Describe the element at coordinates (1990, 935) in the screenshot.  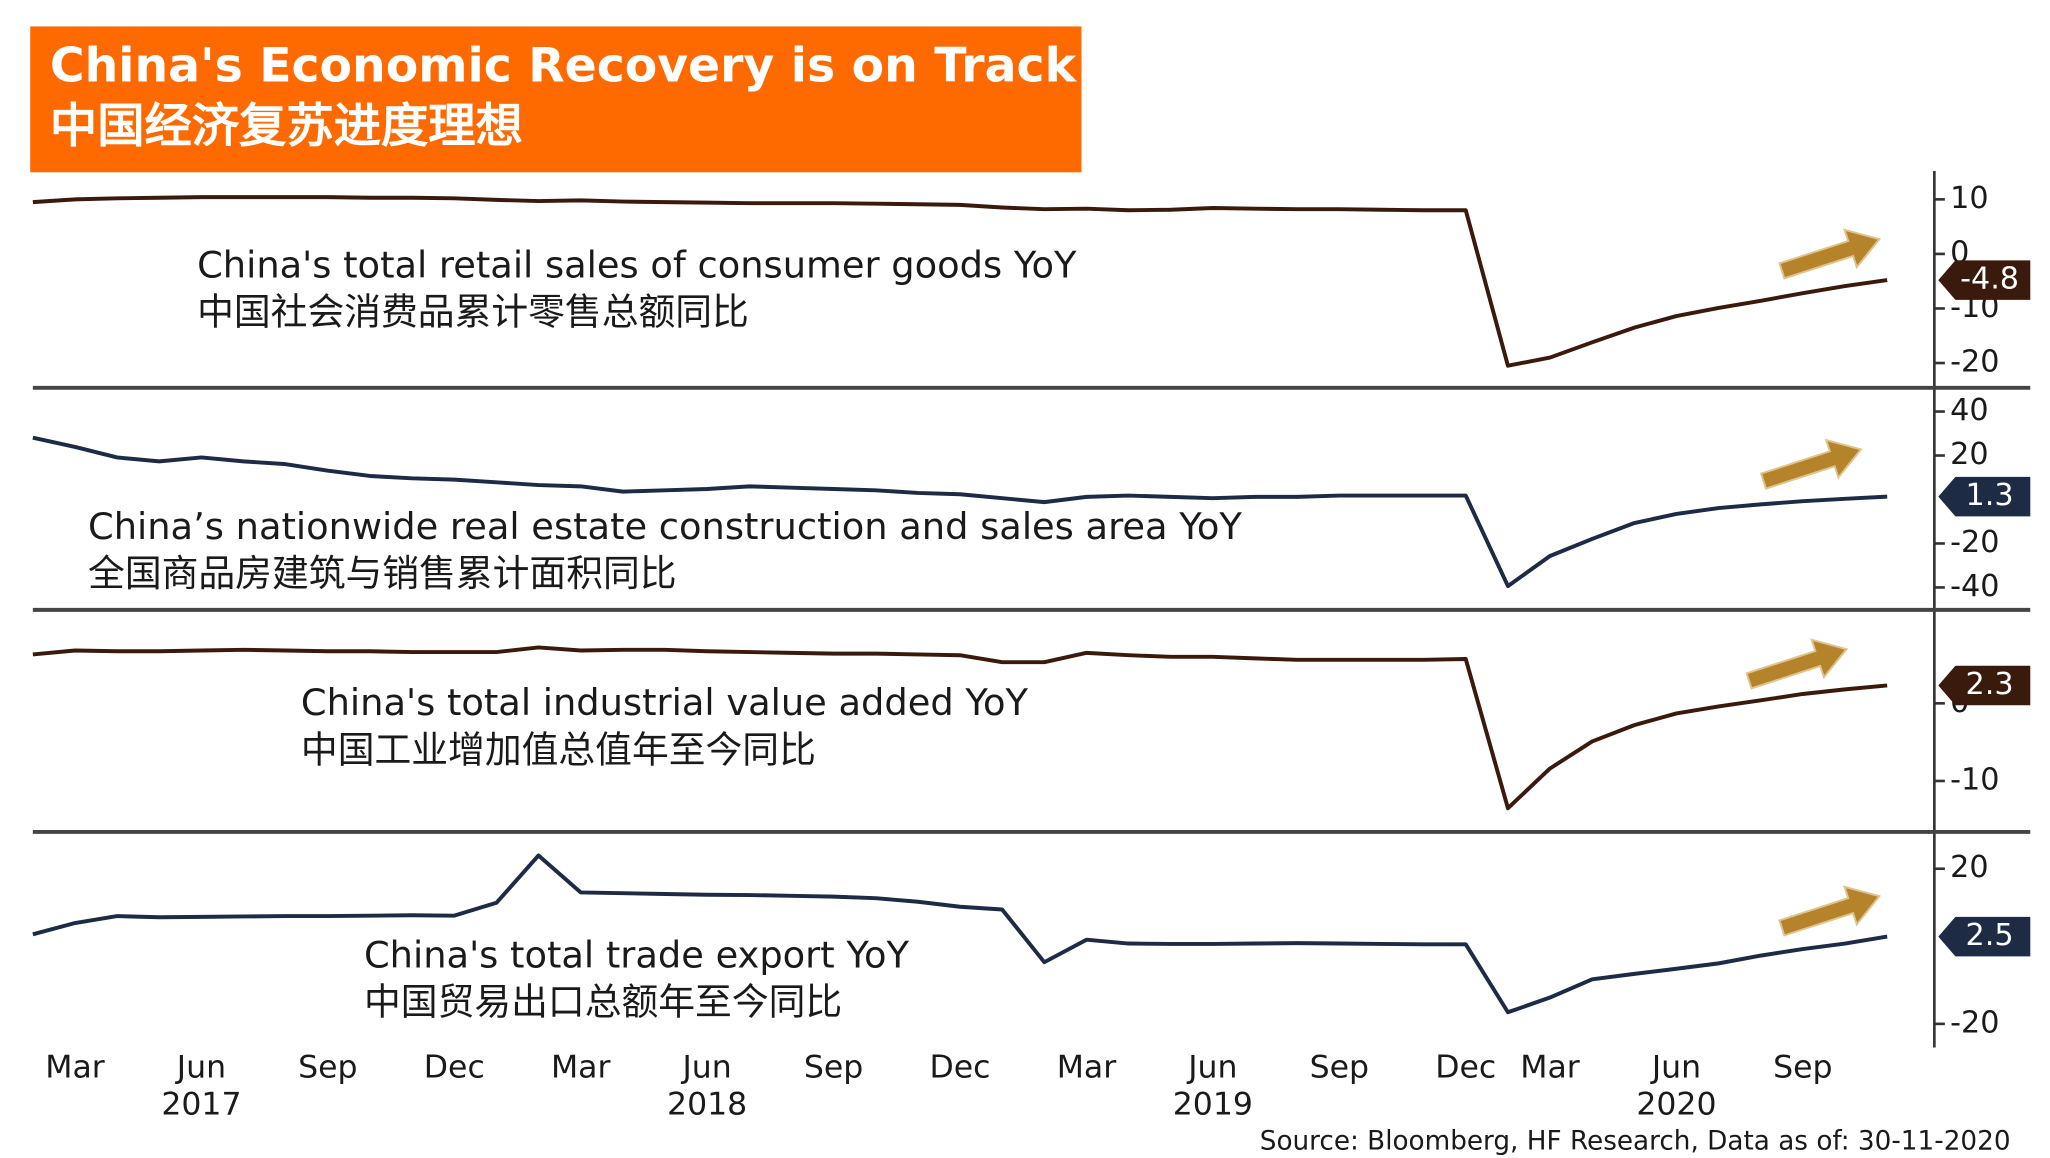
I see `value-label: 2.5` at that location.